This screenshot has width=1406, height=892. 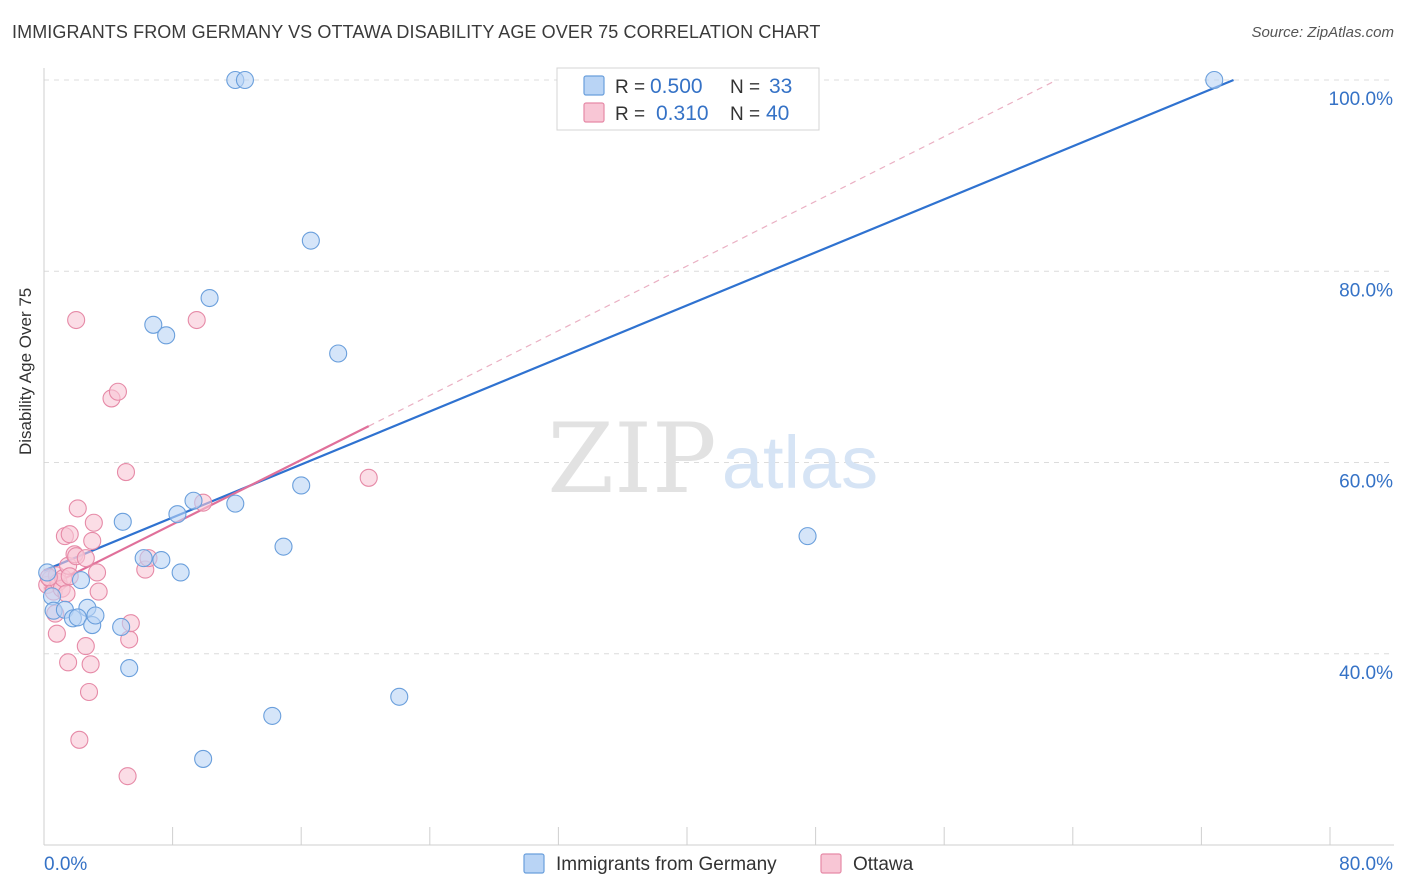 I want to click on bottom-legend-label-ottawa: Ottawa, so click(x=883, y=864).